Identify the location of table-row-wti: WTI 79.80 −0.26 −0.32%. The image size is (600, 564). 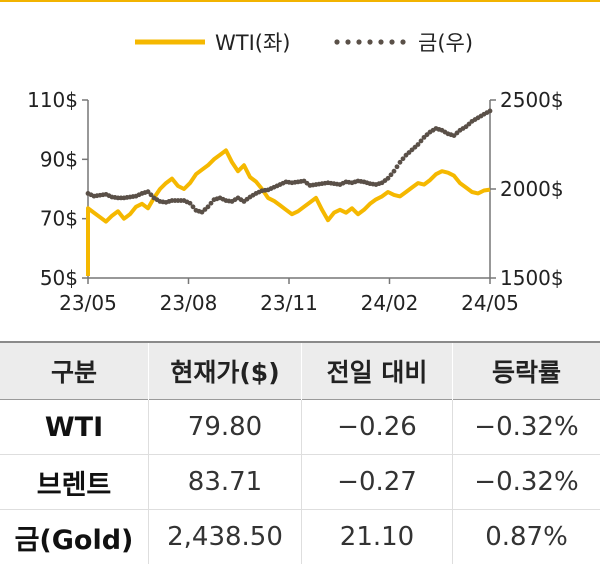
(300, 427).